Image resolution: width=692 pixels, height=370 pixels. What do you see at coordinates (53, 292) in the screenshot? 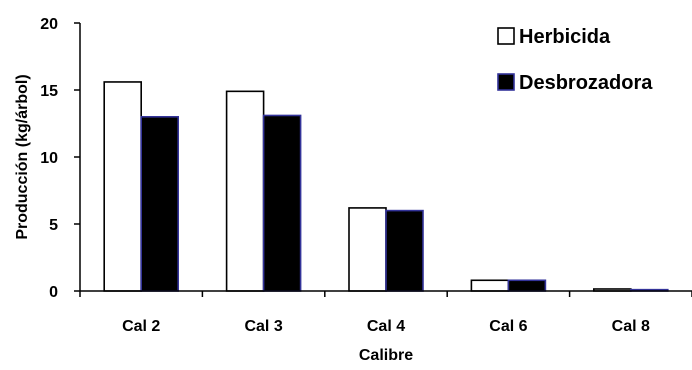
I see `y-tick-label-0: 0` at bounding box center [53, 292].